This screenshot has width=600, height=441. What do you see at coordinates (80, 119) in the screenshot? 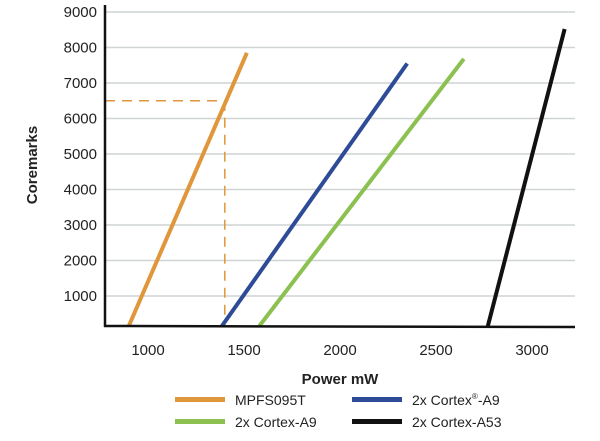
I see `y-tick-label: 6000` at bounding box center [80, 119].